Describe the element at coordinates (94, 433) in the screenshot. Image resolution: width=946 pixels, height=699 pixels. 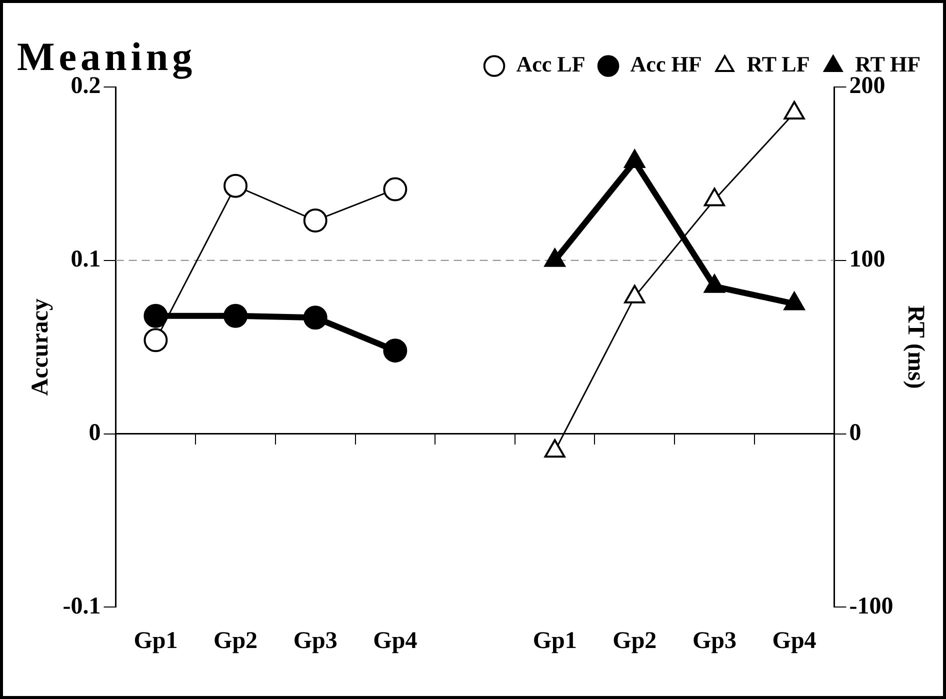
I see `y-tick-label: 0` at that location.